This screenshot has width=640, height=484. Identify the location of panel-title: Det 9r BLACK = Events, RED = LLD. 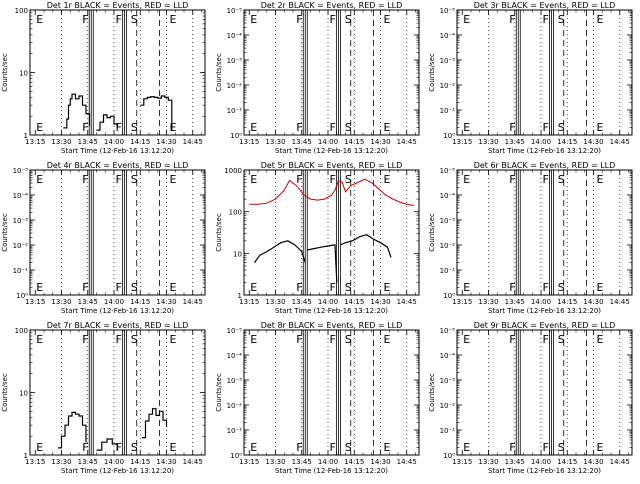
(545, 325).